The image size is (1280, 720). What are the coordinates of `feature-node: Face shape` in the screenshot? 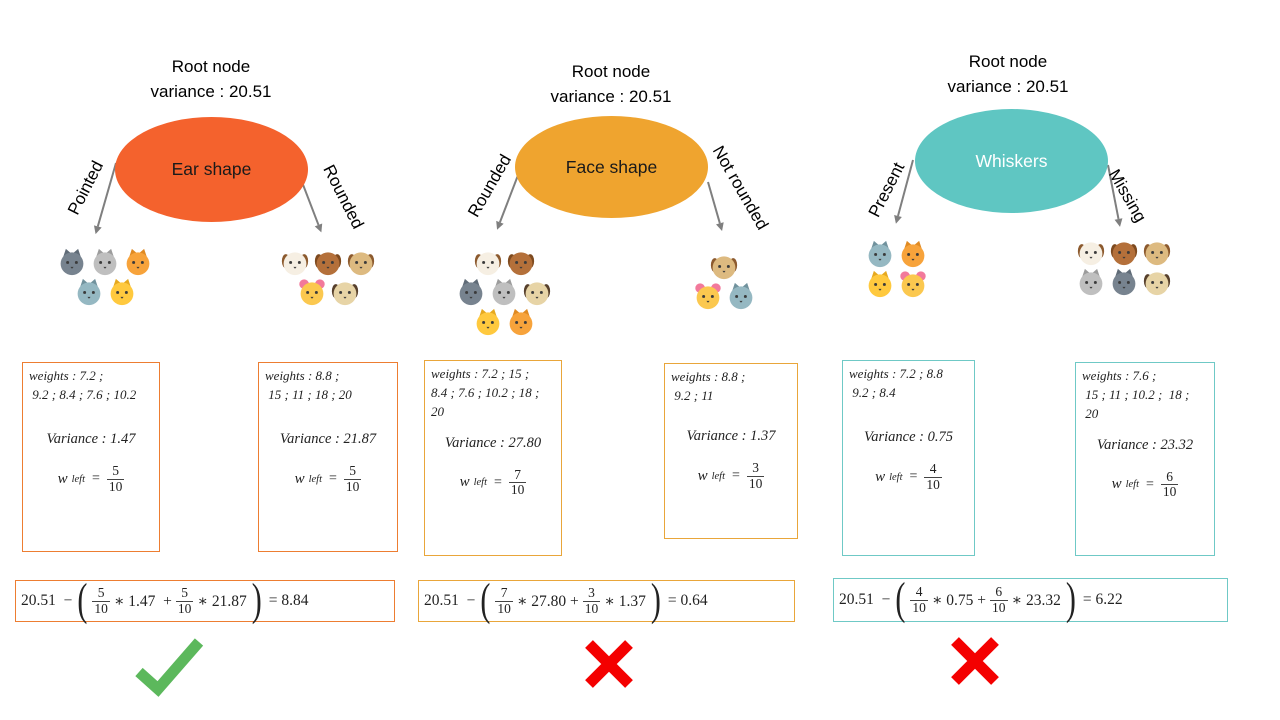 It's located at (611, 167).